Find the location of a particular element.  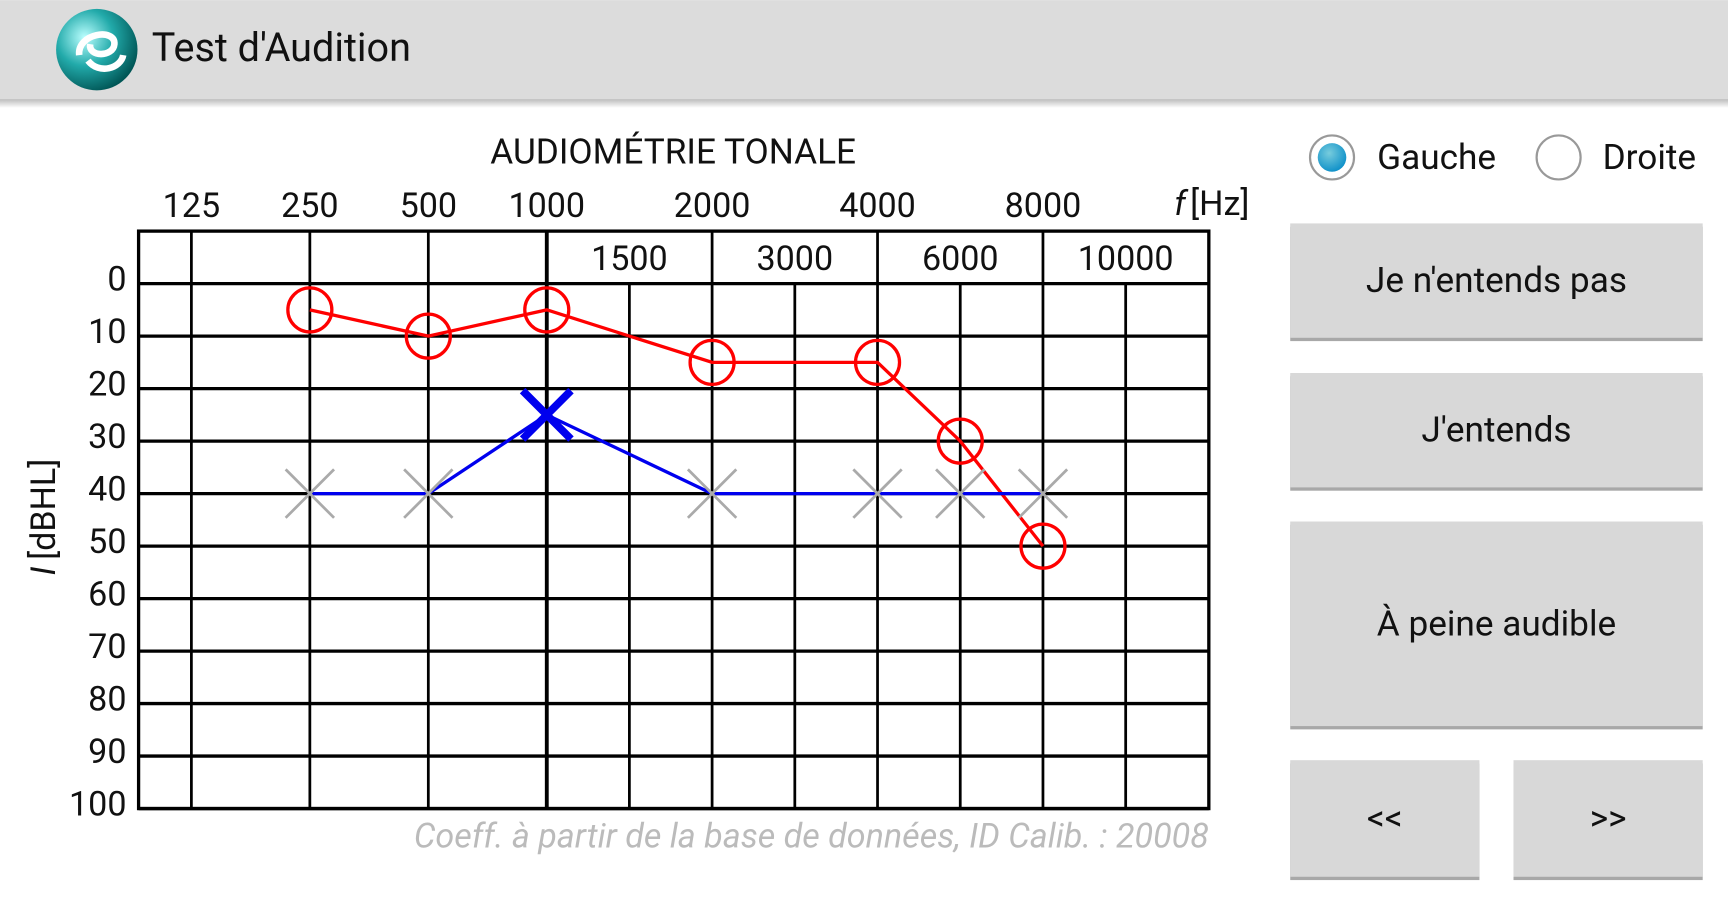

x-tick-label: 4000 is located at coordinates (877, 206).